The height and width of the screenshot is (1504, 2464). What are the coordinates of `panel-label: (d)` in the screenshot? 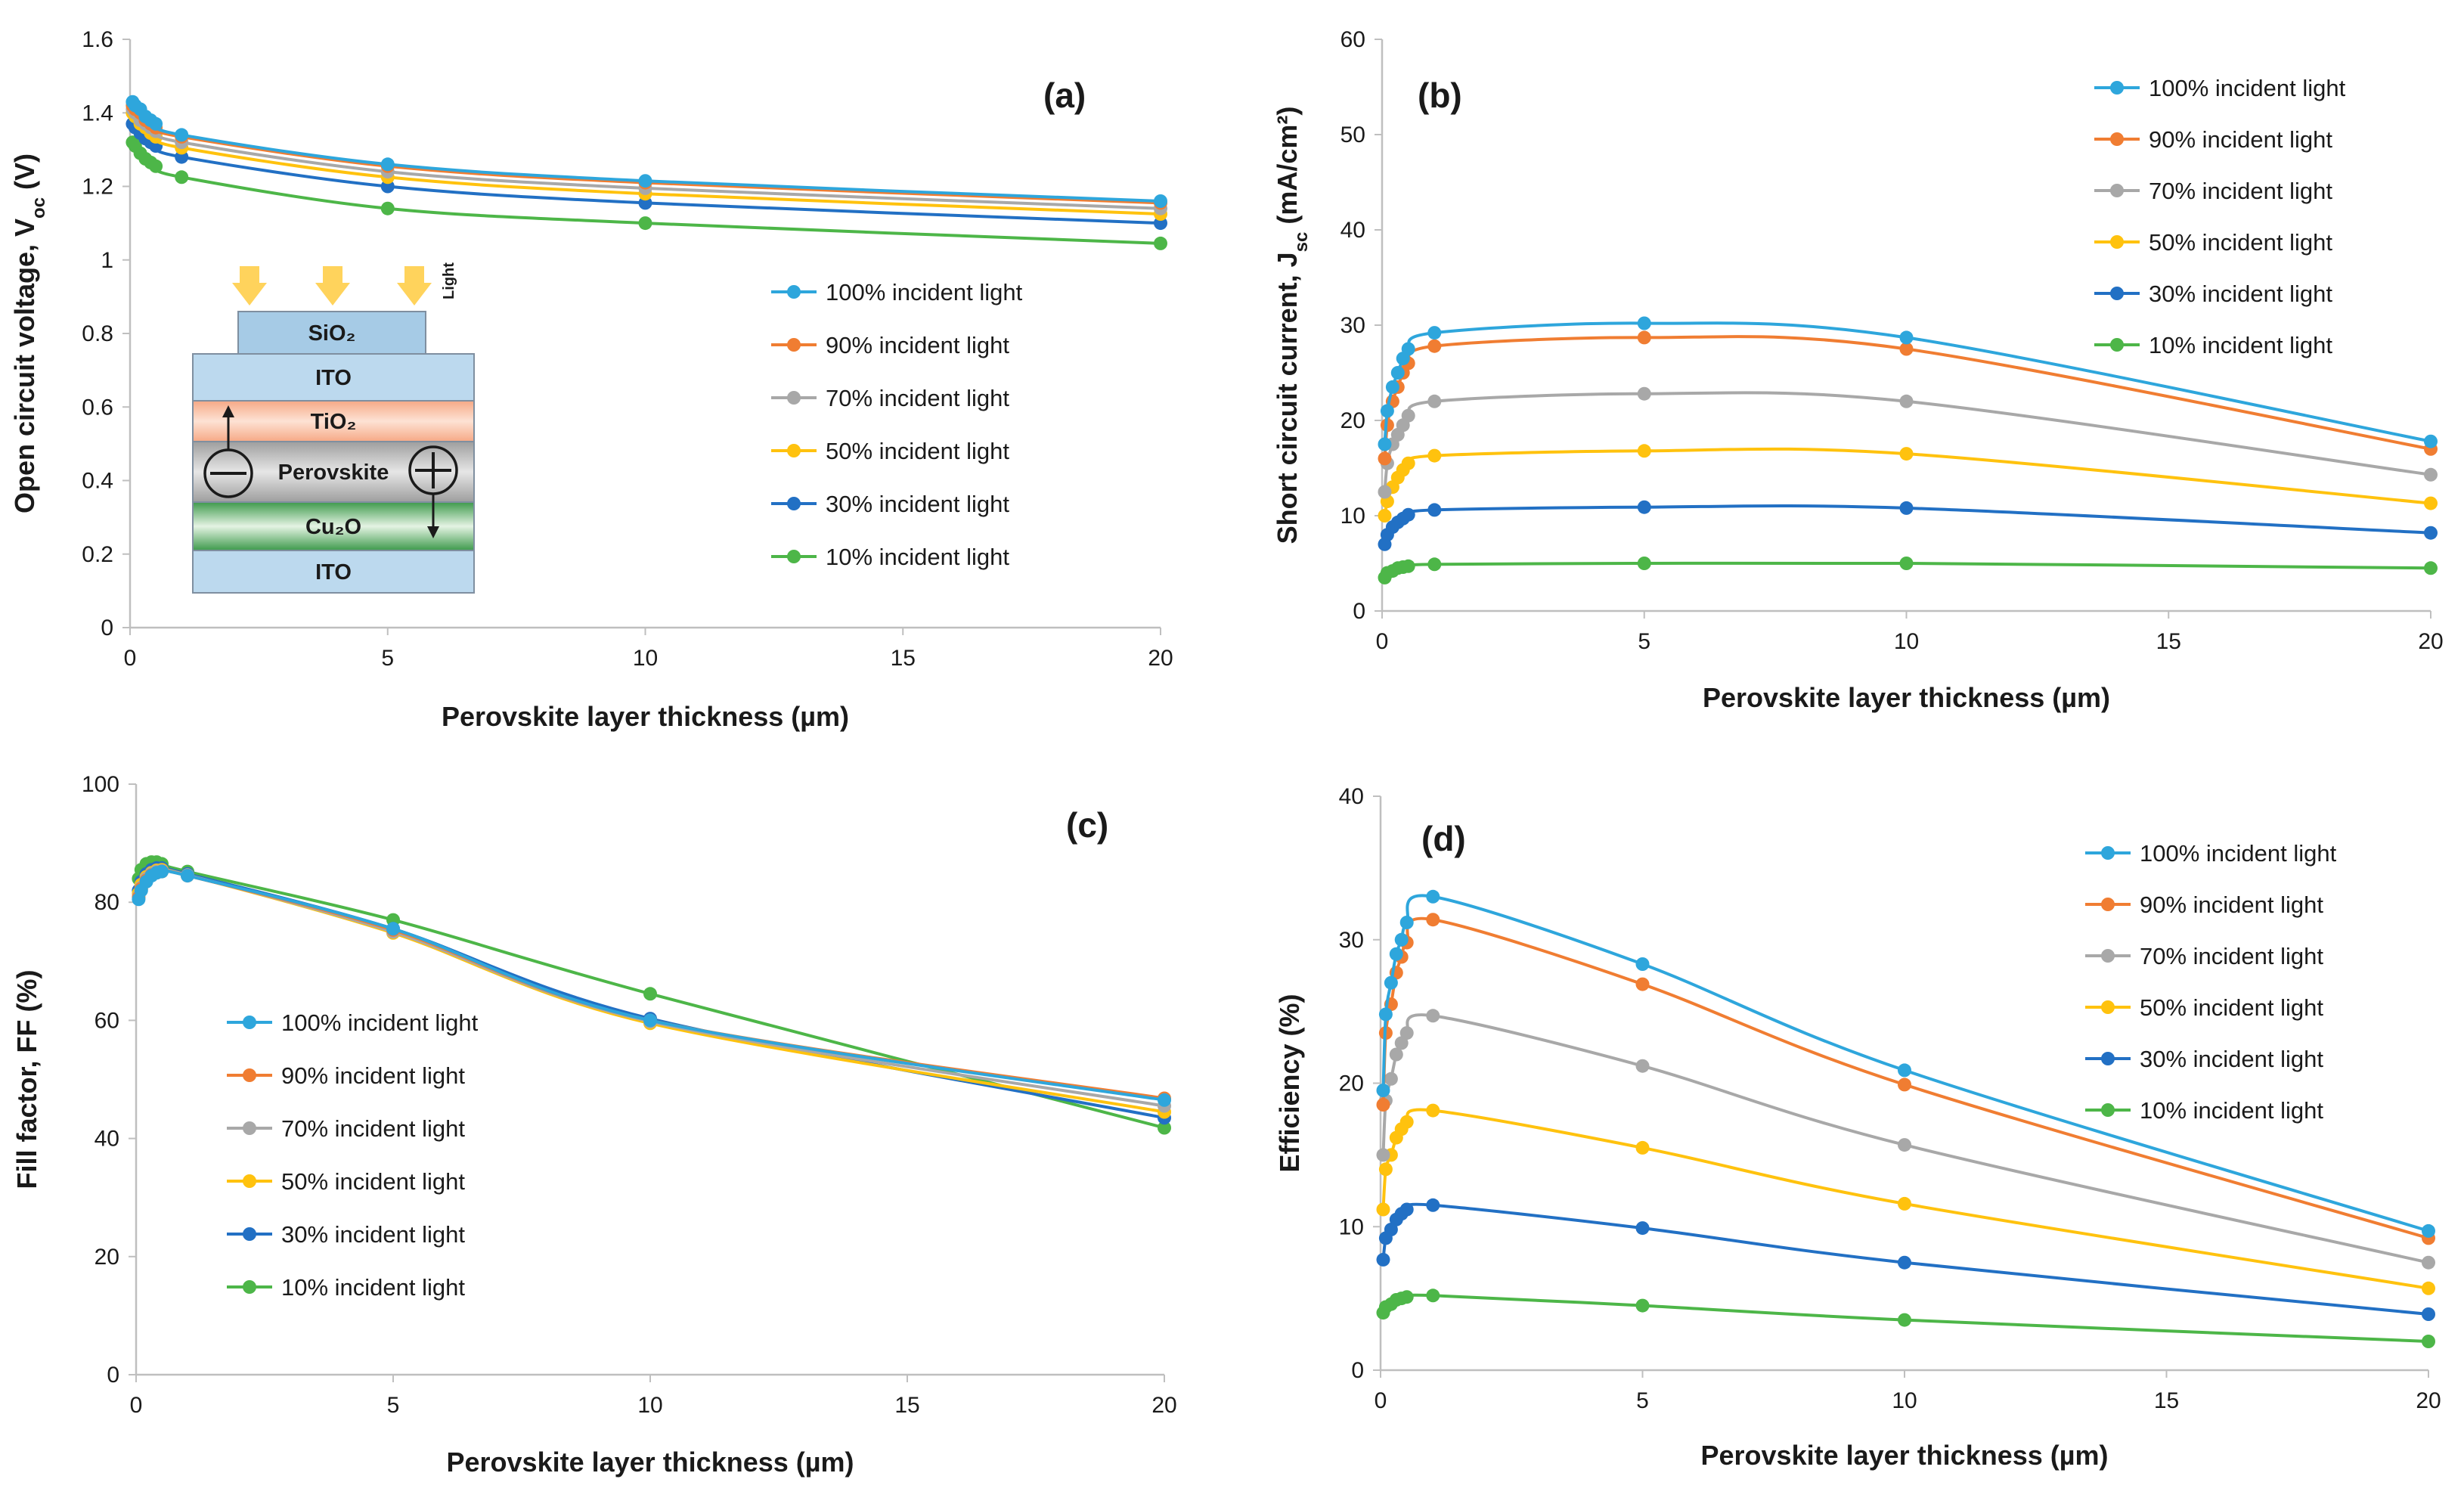 It's located at (1443, 838).